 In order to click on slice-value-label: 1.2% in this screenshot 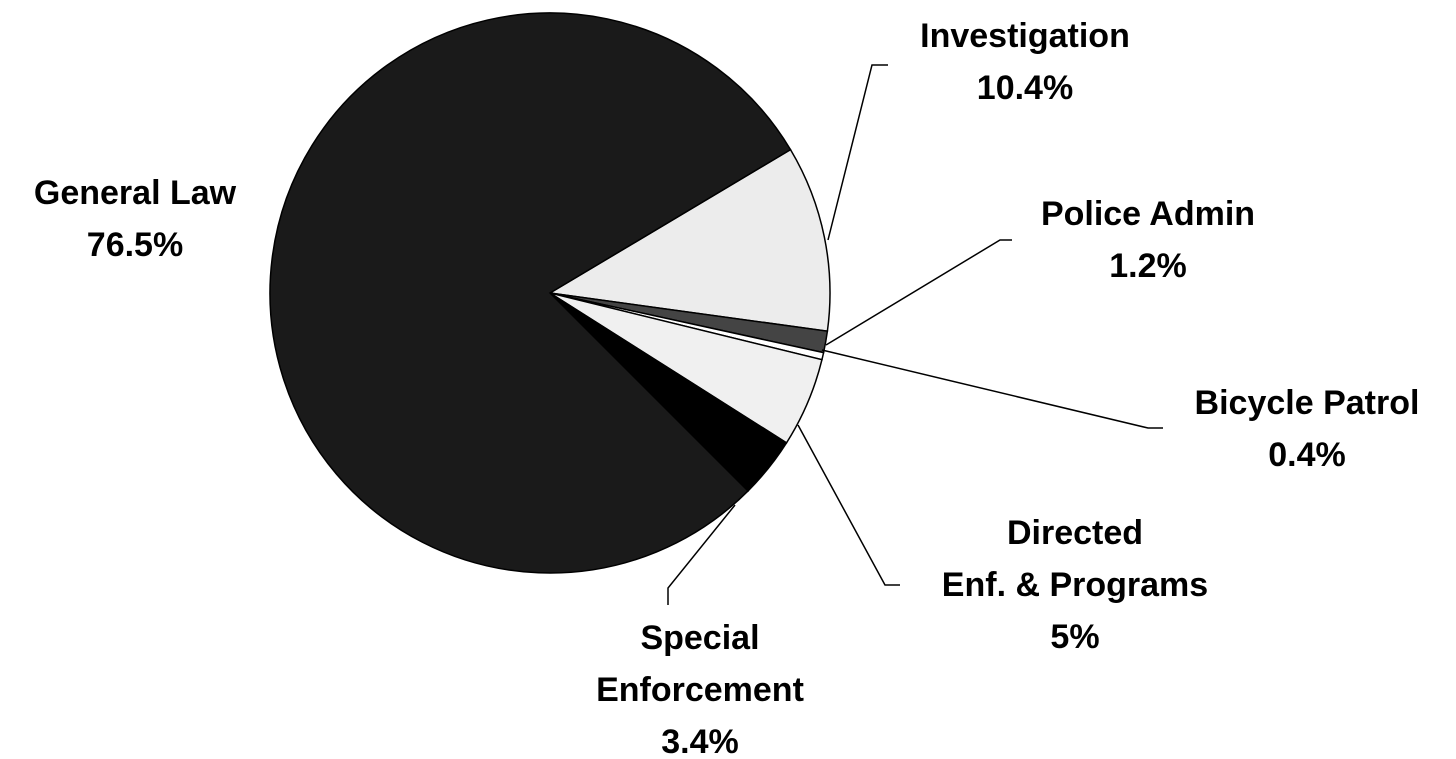, I will do `click(1148, 266)`.